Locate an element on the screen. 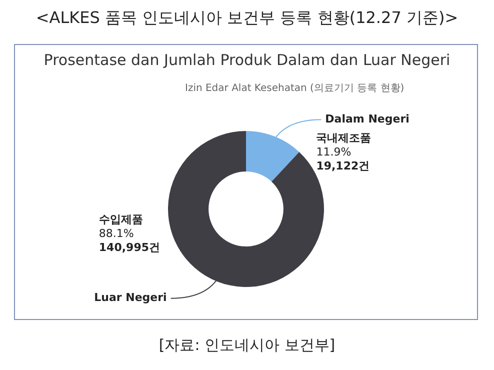  data-label: 국내제조품 11.9% 19,122건 is located at coordinates (344, 152).